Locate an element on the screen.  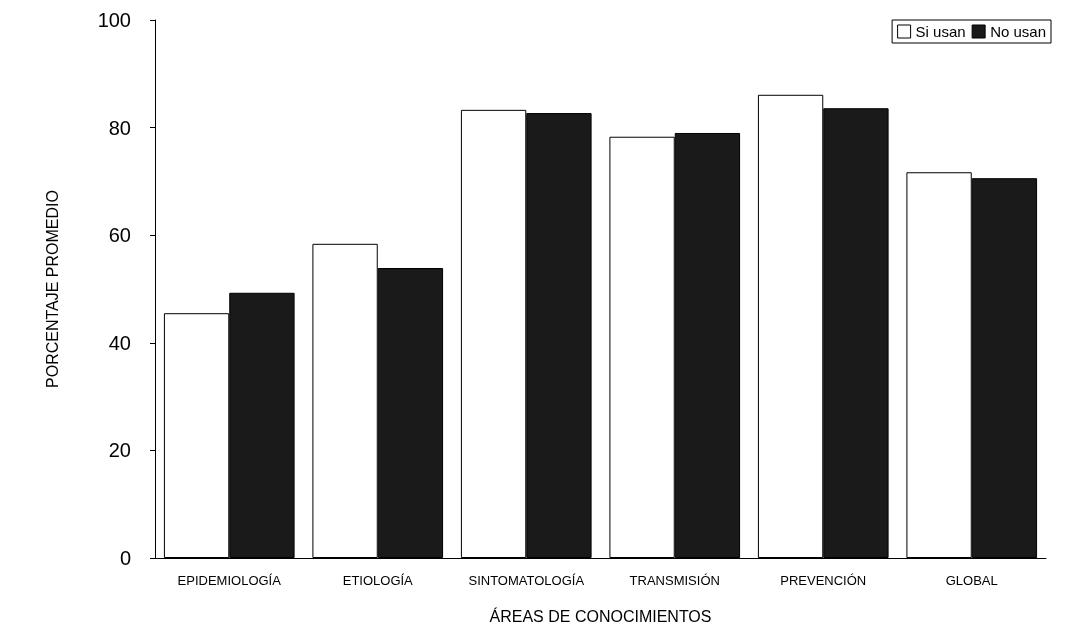
y-tick-label: 100 is located at coordinates (114, 20).